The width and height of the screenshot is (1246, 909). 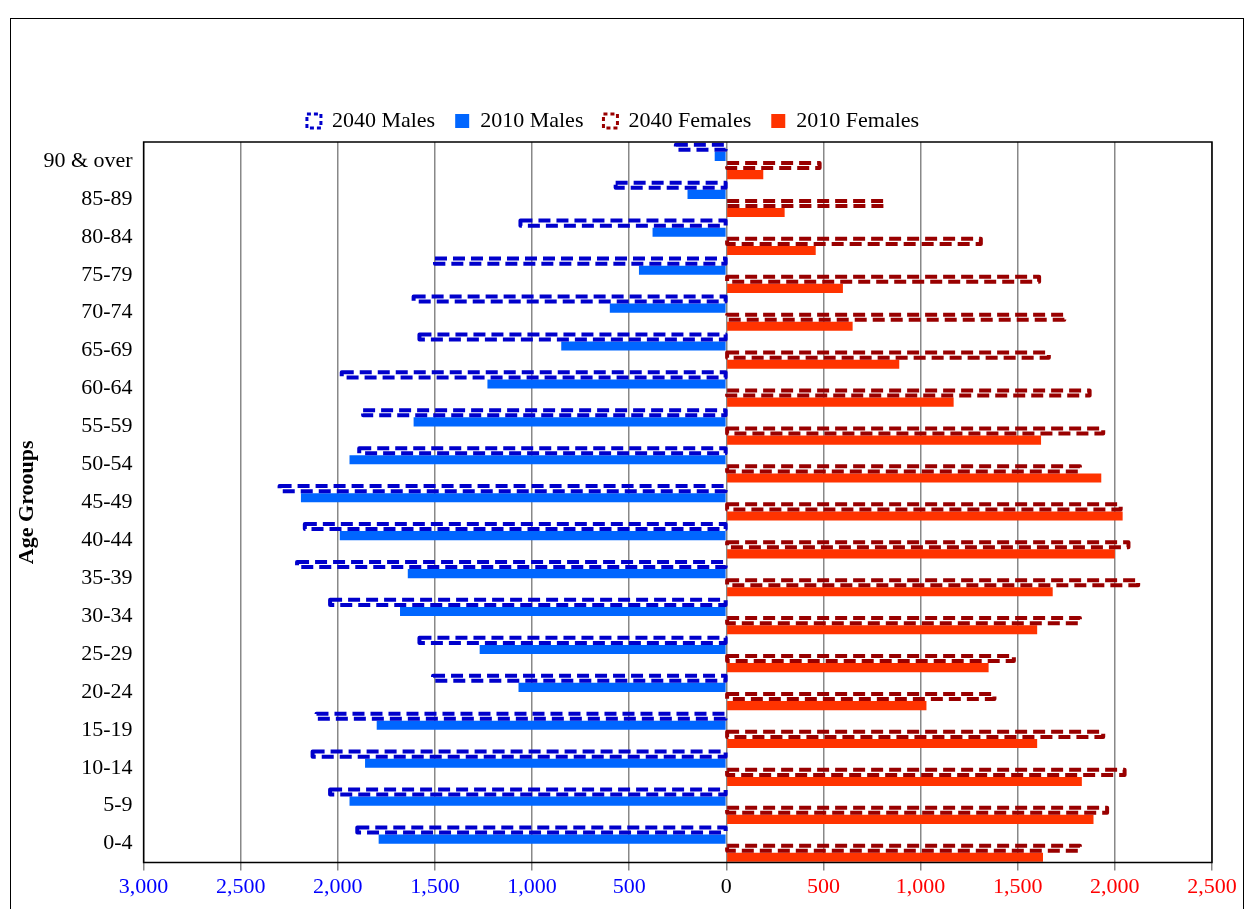 What do you see at coordinates (107, 501) in the screenshot?
I see `y-tick-label: 45-49` at bounding box center [107, 501].